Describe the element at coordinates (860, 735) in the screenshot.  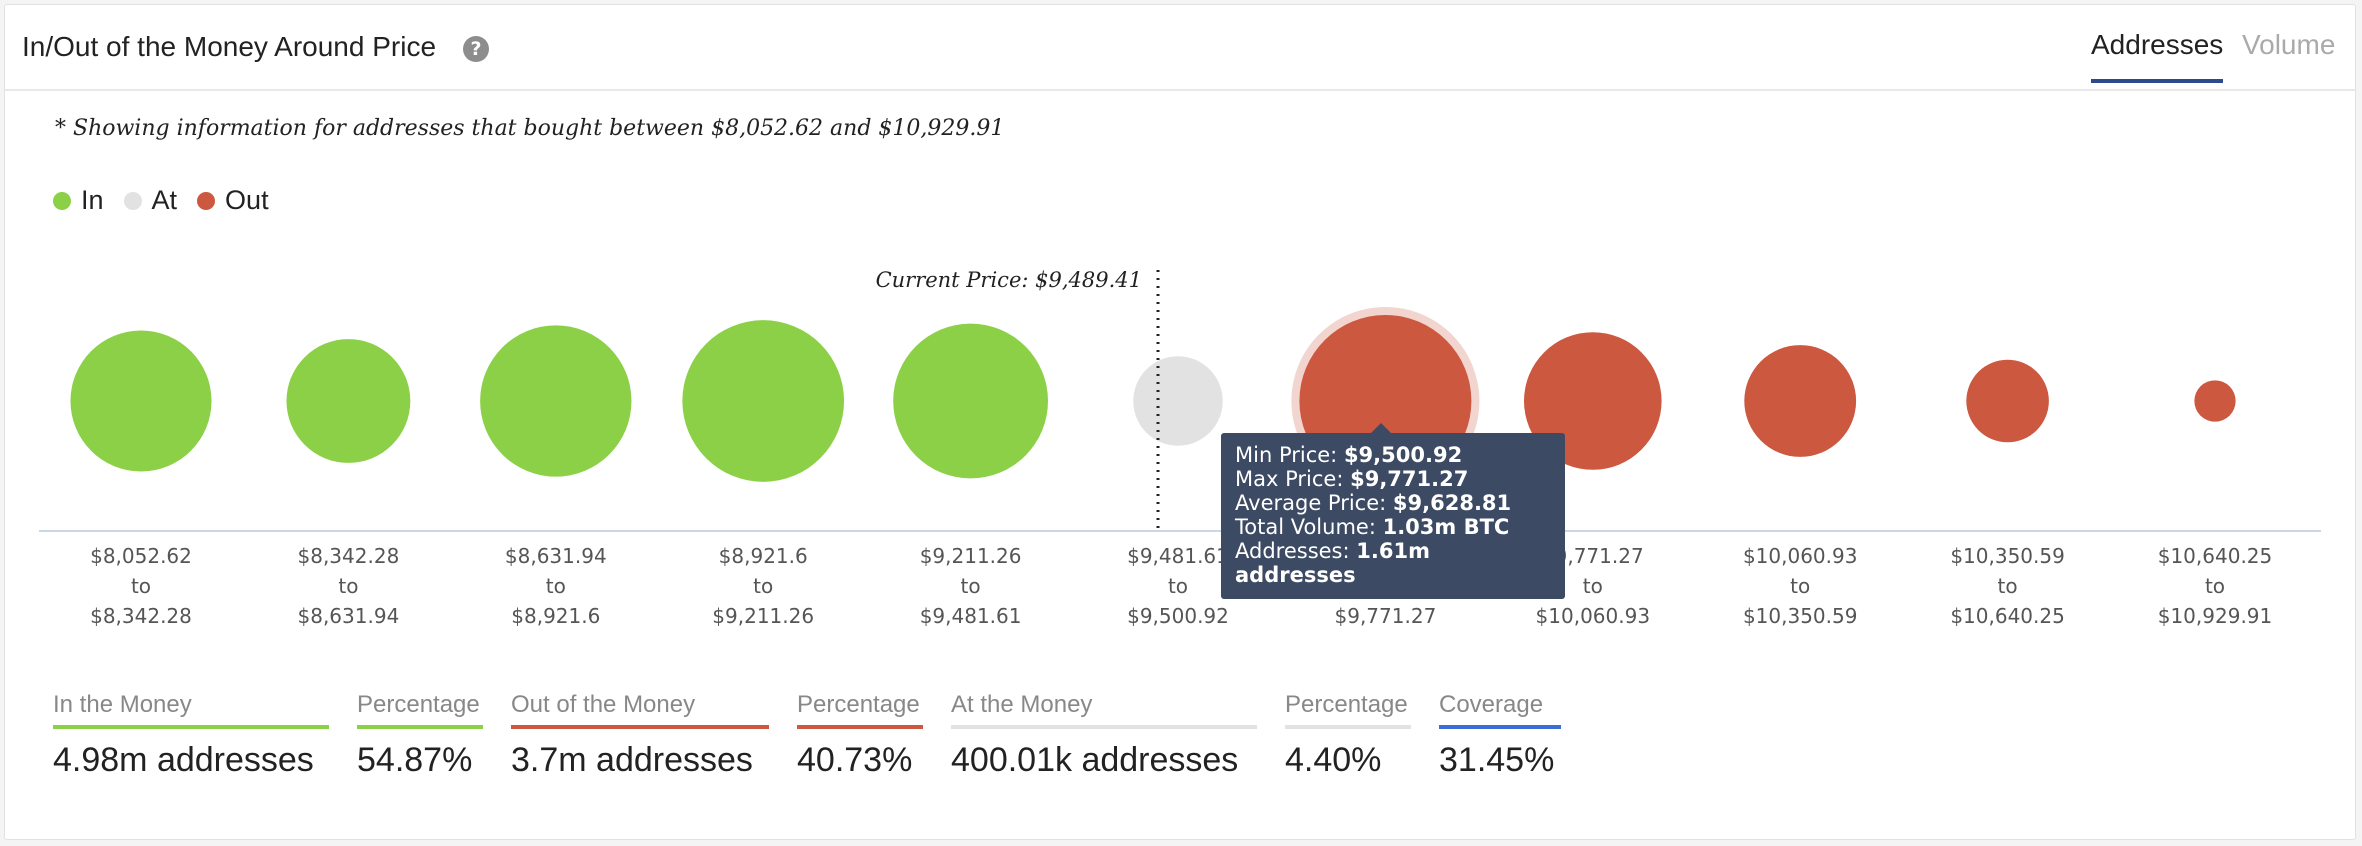
I see `stat-out-percentage: Percentage 40.73%` at that location.